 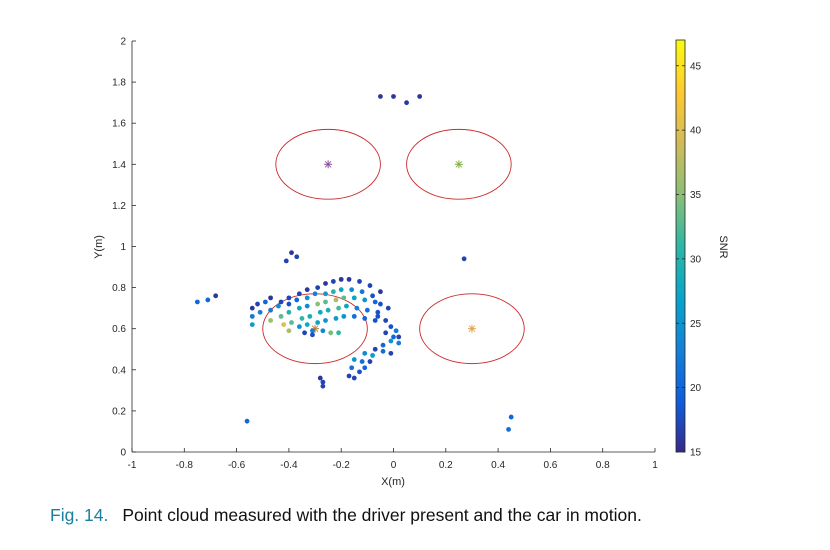 What do you see at coordinates (696, 195) in the screenshot?
I see `colorbar-tick-label: 35` at bounding box center [696, 195].